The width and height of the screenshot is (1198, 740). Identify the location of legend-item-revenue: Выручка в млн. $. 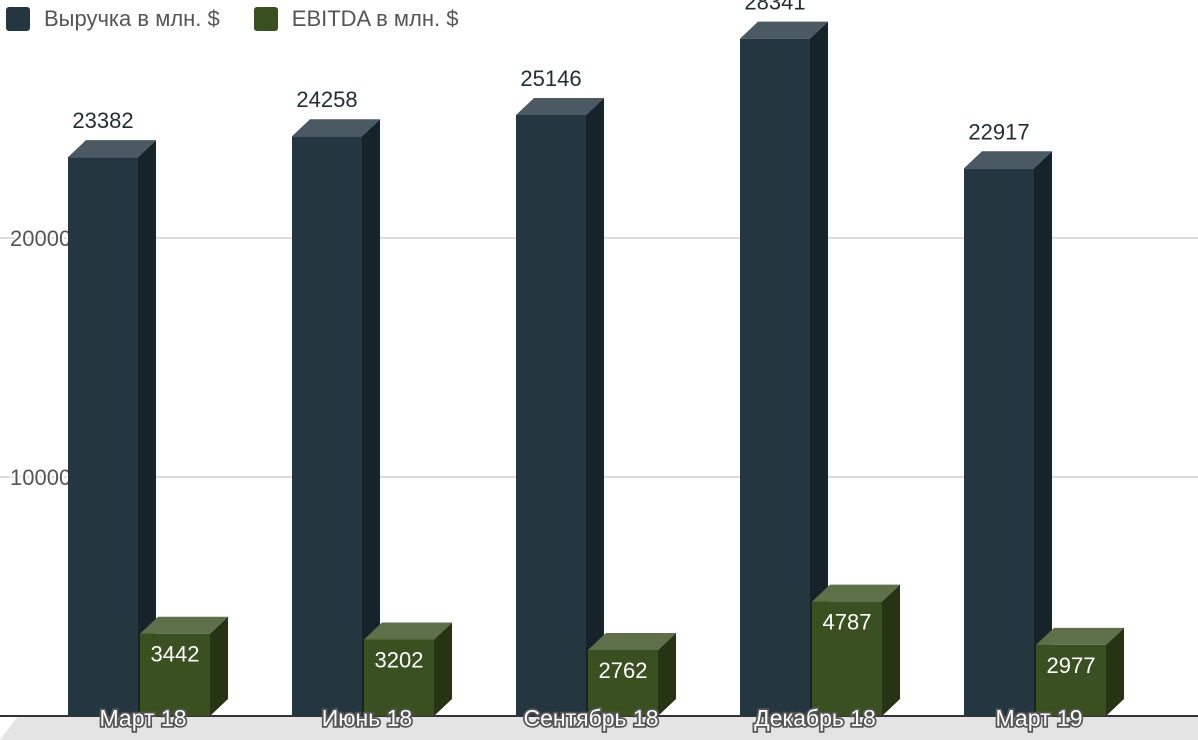
(113, 19).